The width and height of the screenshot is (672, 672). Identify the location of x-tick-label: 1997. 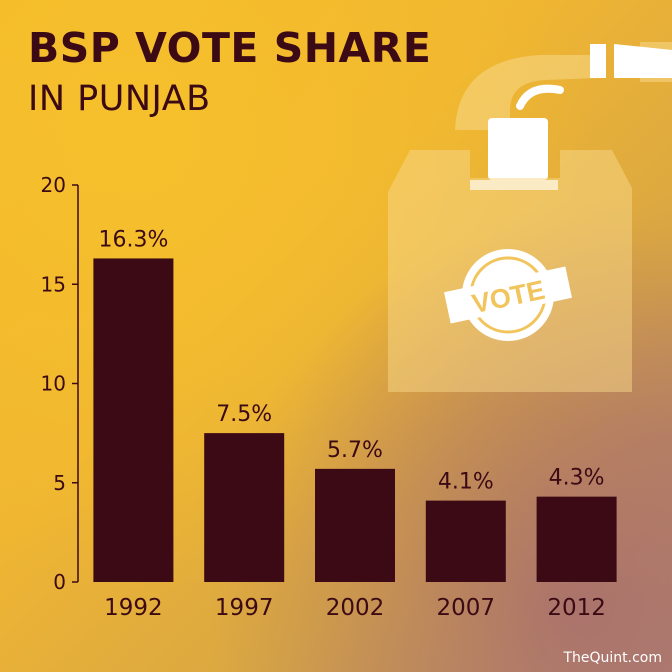
(244, 608).